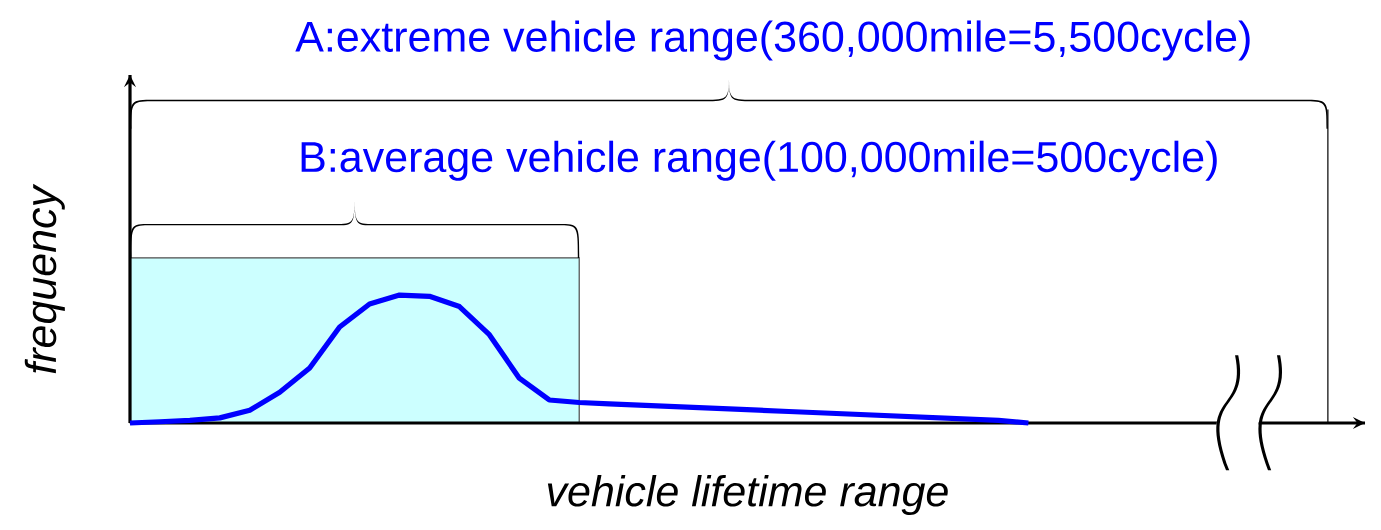  Describe the element at coordinates (44, 278) in the screenshot. I see `y-axis-title: frequency` at that location.